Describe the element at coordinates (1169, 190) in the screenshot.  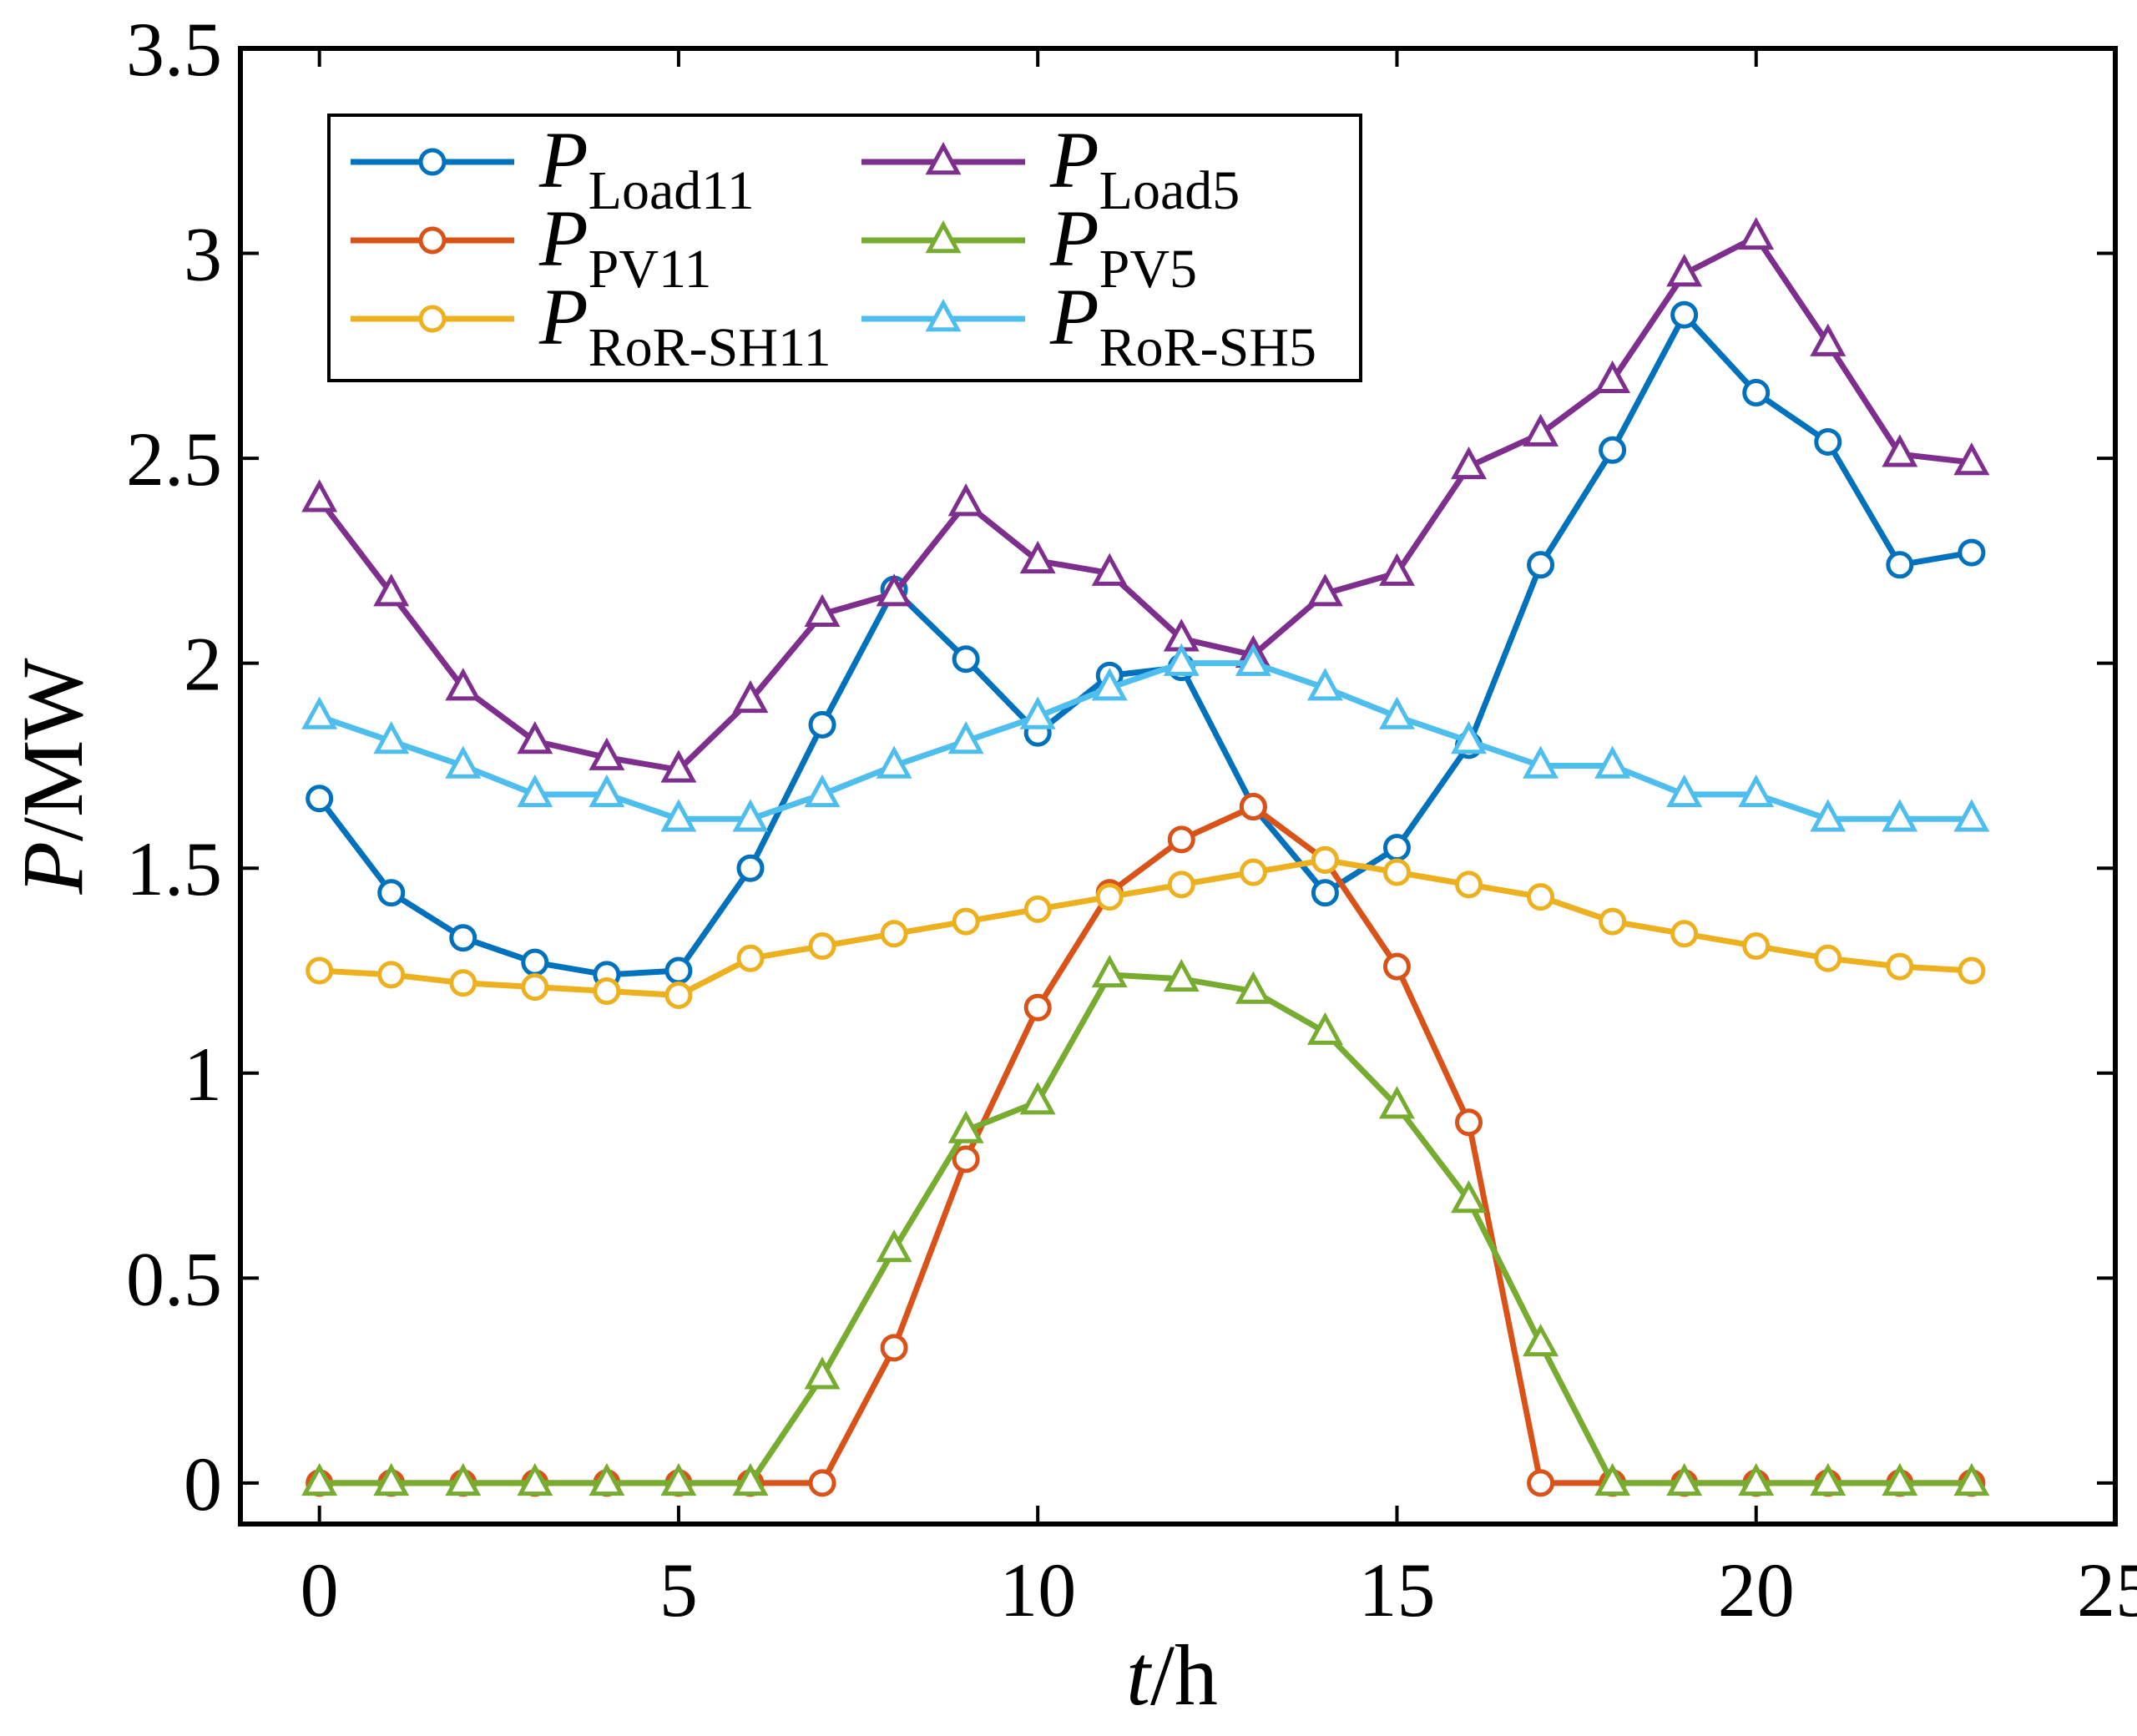
I see `legend-subscript: Load5` at that location.